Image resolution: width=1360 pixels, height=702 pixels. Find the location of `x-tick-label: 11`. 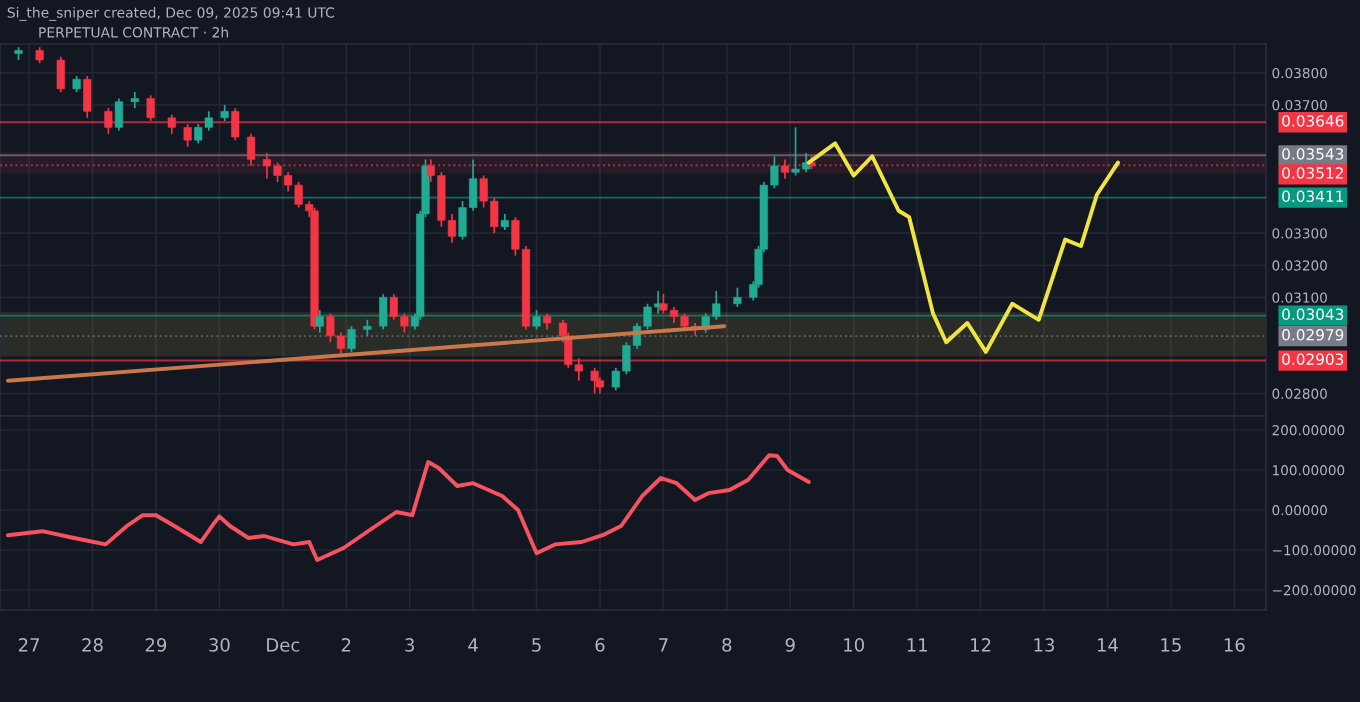

x-tick-label: 11 is located at coordinates (917, 645).